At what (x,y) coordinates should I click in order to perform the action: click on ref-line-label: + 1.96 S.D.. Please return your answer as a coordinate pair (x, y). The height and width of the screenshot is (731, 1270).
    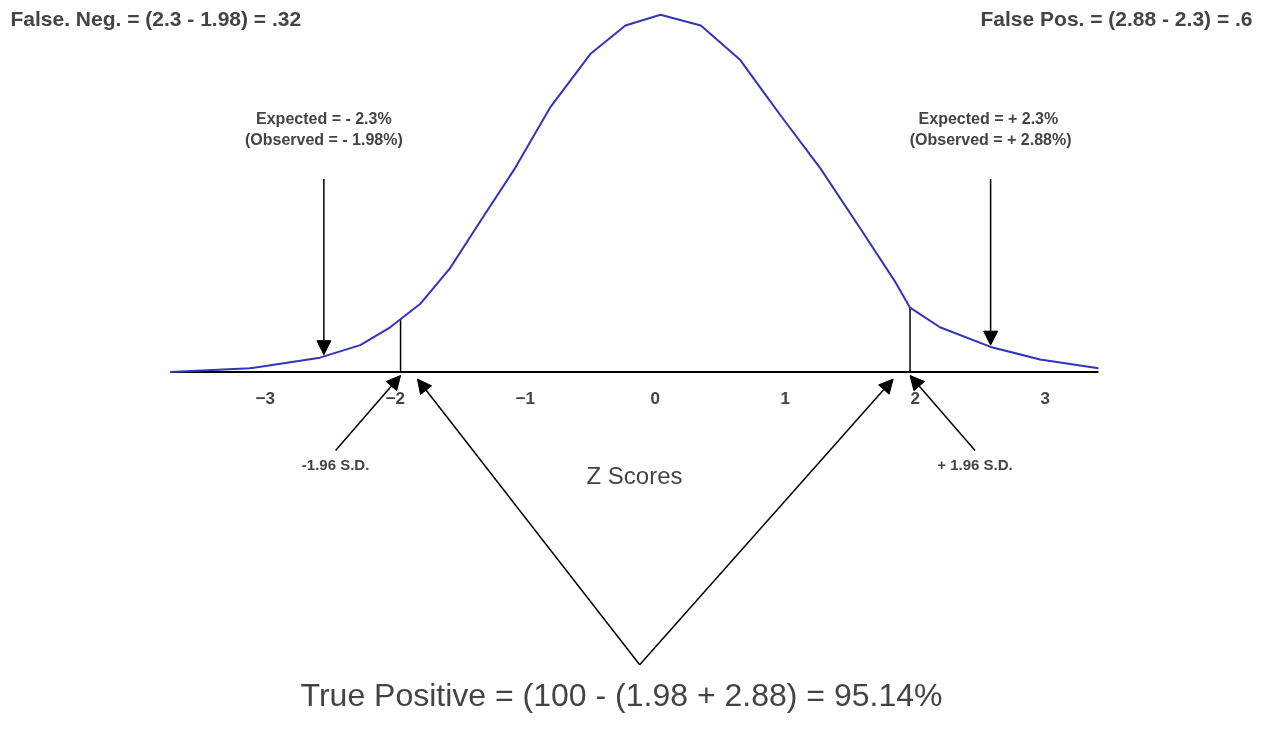
    Looking at the image, I should click on (975, 465).